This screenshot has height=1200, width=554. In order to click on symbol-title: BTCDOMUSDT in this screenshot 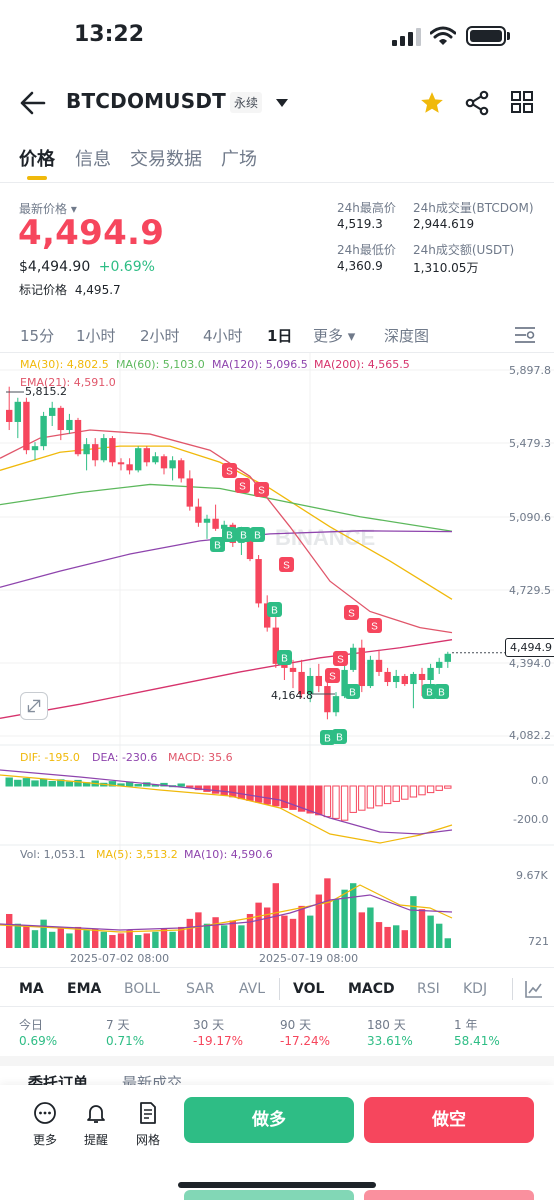, I will do `click(146, 101)`.